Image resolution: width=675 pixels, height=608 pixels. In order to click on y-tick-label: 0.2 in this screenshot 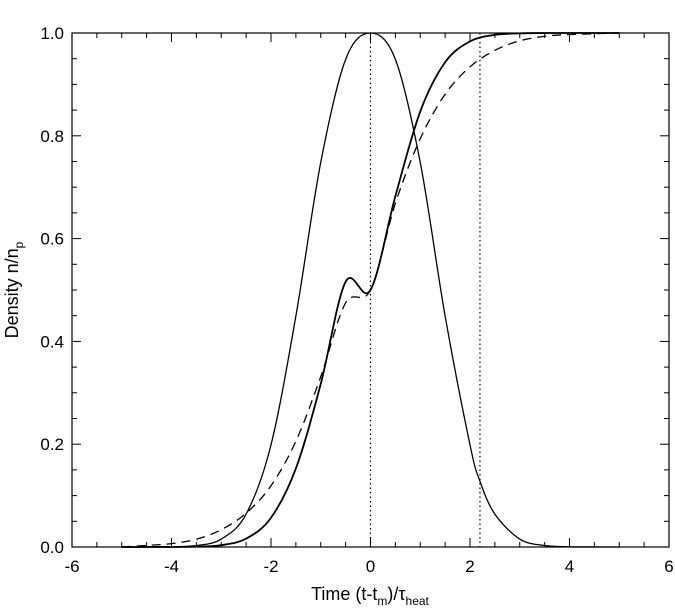, I will do `click(52, 444)`.